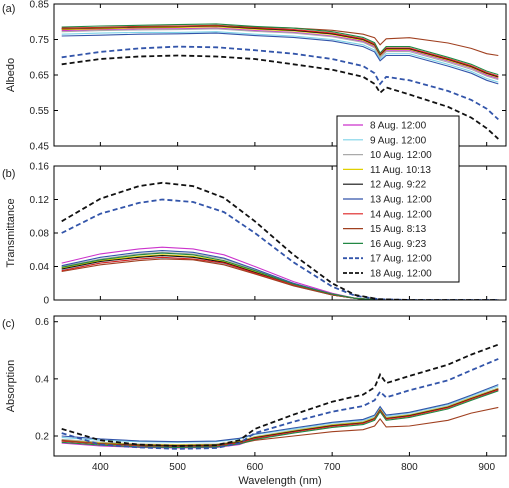  Describe the element at coordinates (8, 324) in the screenshot. I see `panel-label: (c)` at that location.